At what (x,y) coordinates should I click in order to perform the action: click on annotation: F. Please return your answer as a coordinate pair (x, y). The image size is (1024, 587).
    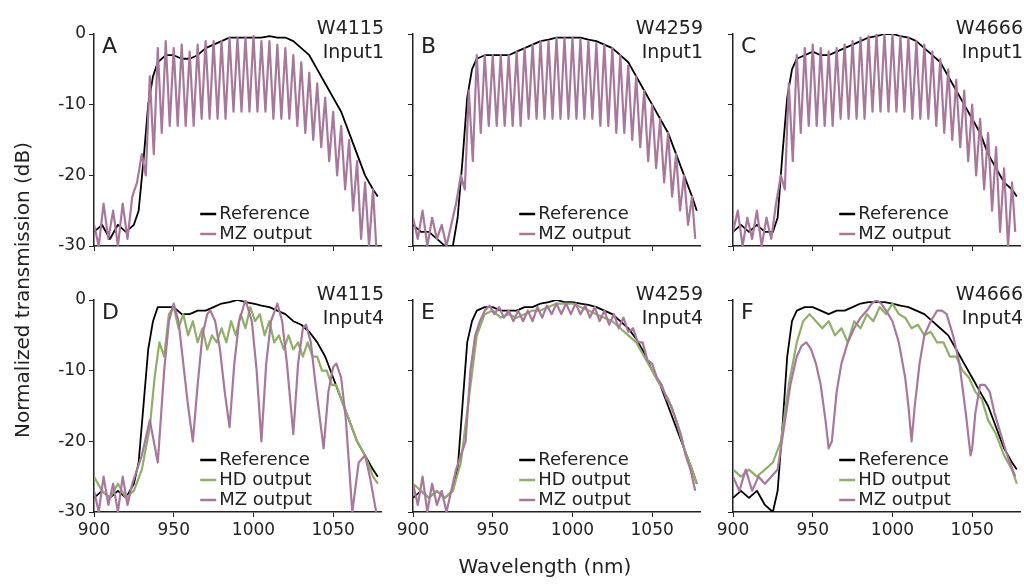
    Looking at the image, I should click on (747, 311).